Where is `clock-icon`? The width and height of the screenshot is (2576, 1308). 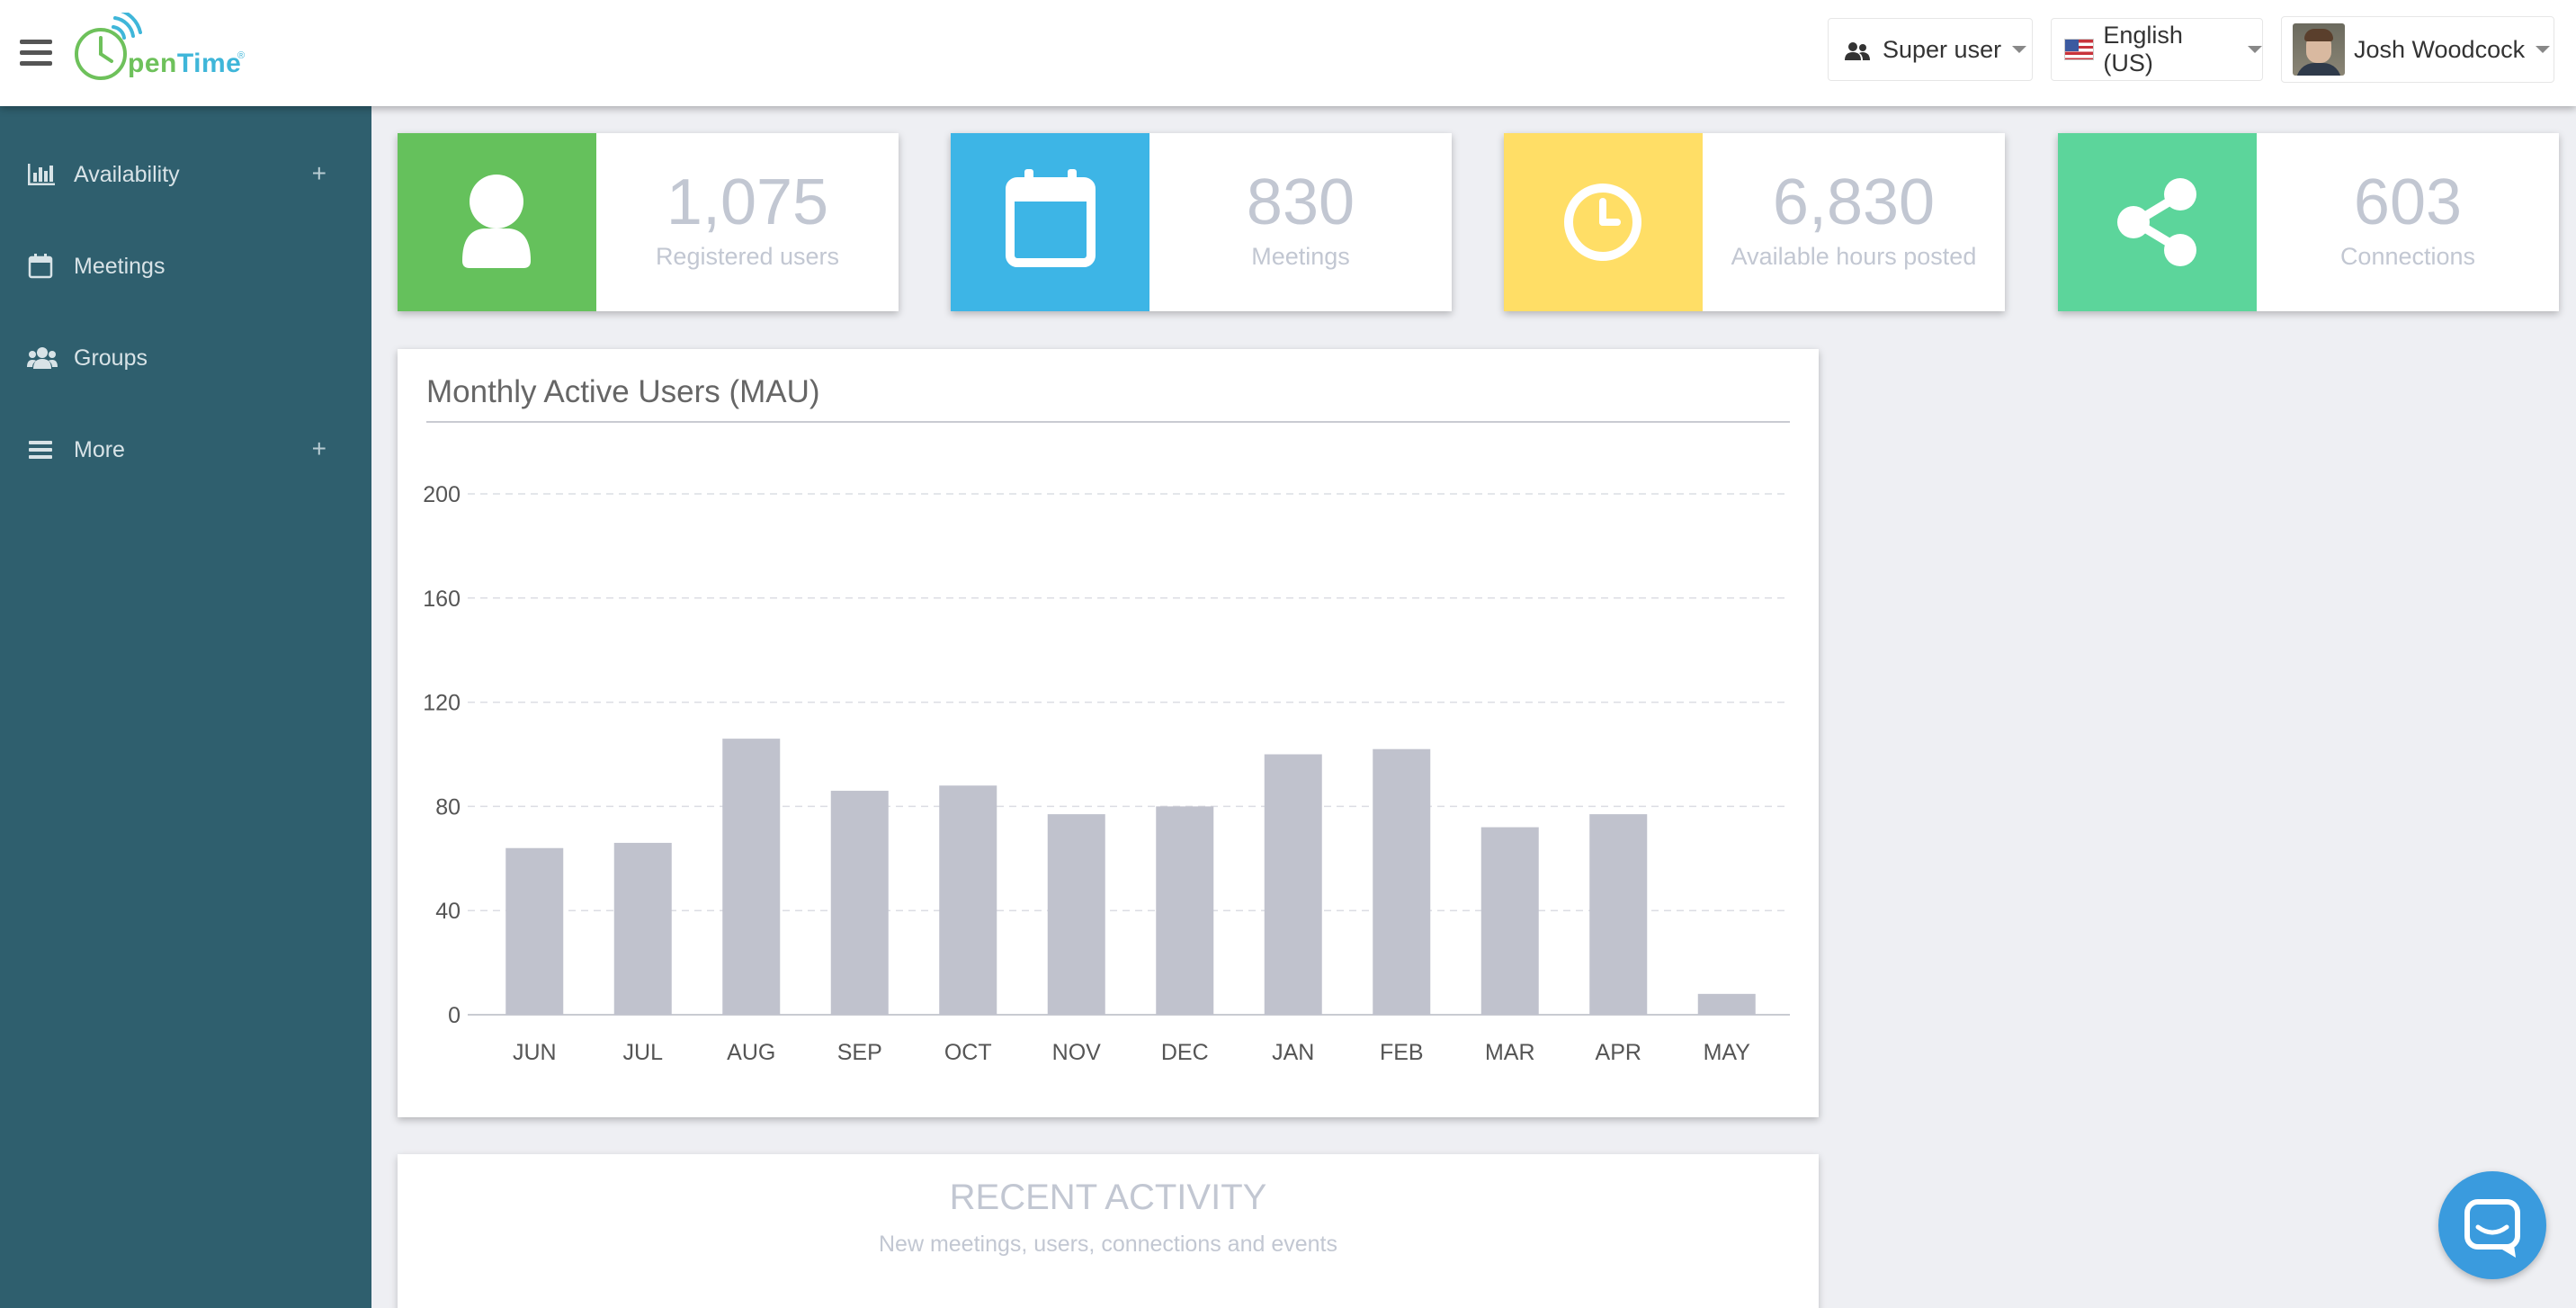 clock-icon is located at coordinates (1602, 222).